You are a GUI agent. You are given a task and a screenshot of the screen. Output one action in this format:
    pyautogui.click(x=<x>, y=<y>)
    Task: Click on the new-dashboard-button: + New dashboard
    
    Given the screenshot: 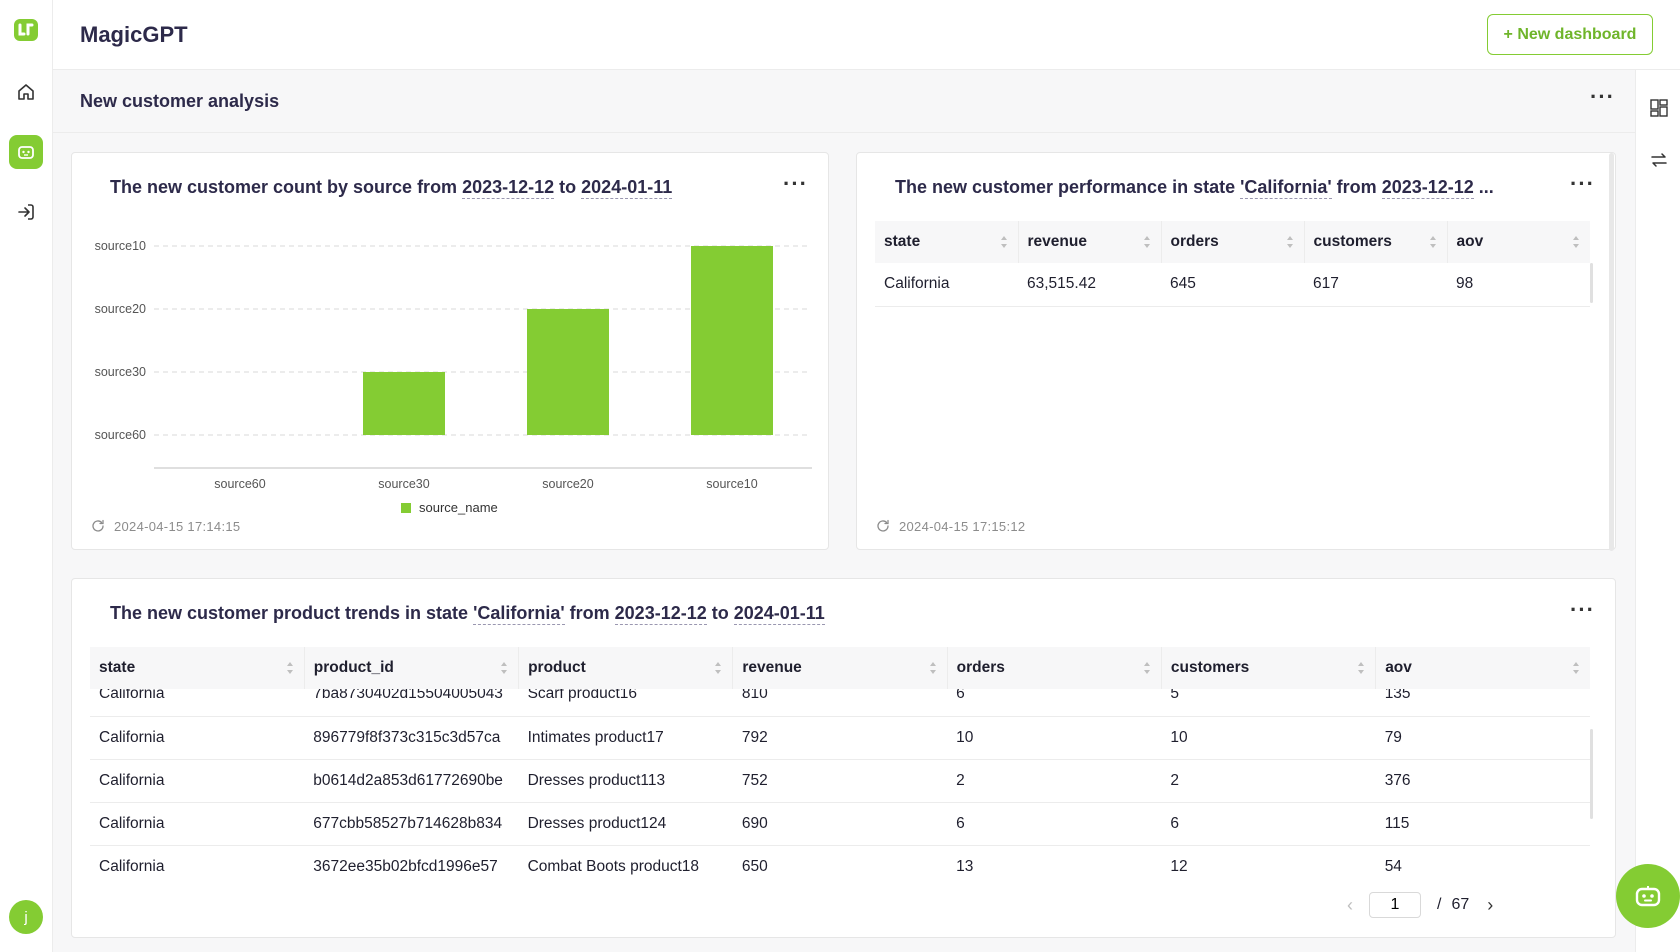 What is the action you would take?
    pyautogui.click(x=1570, y=34)
    